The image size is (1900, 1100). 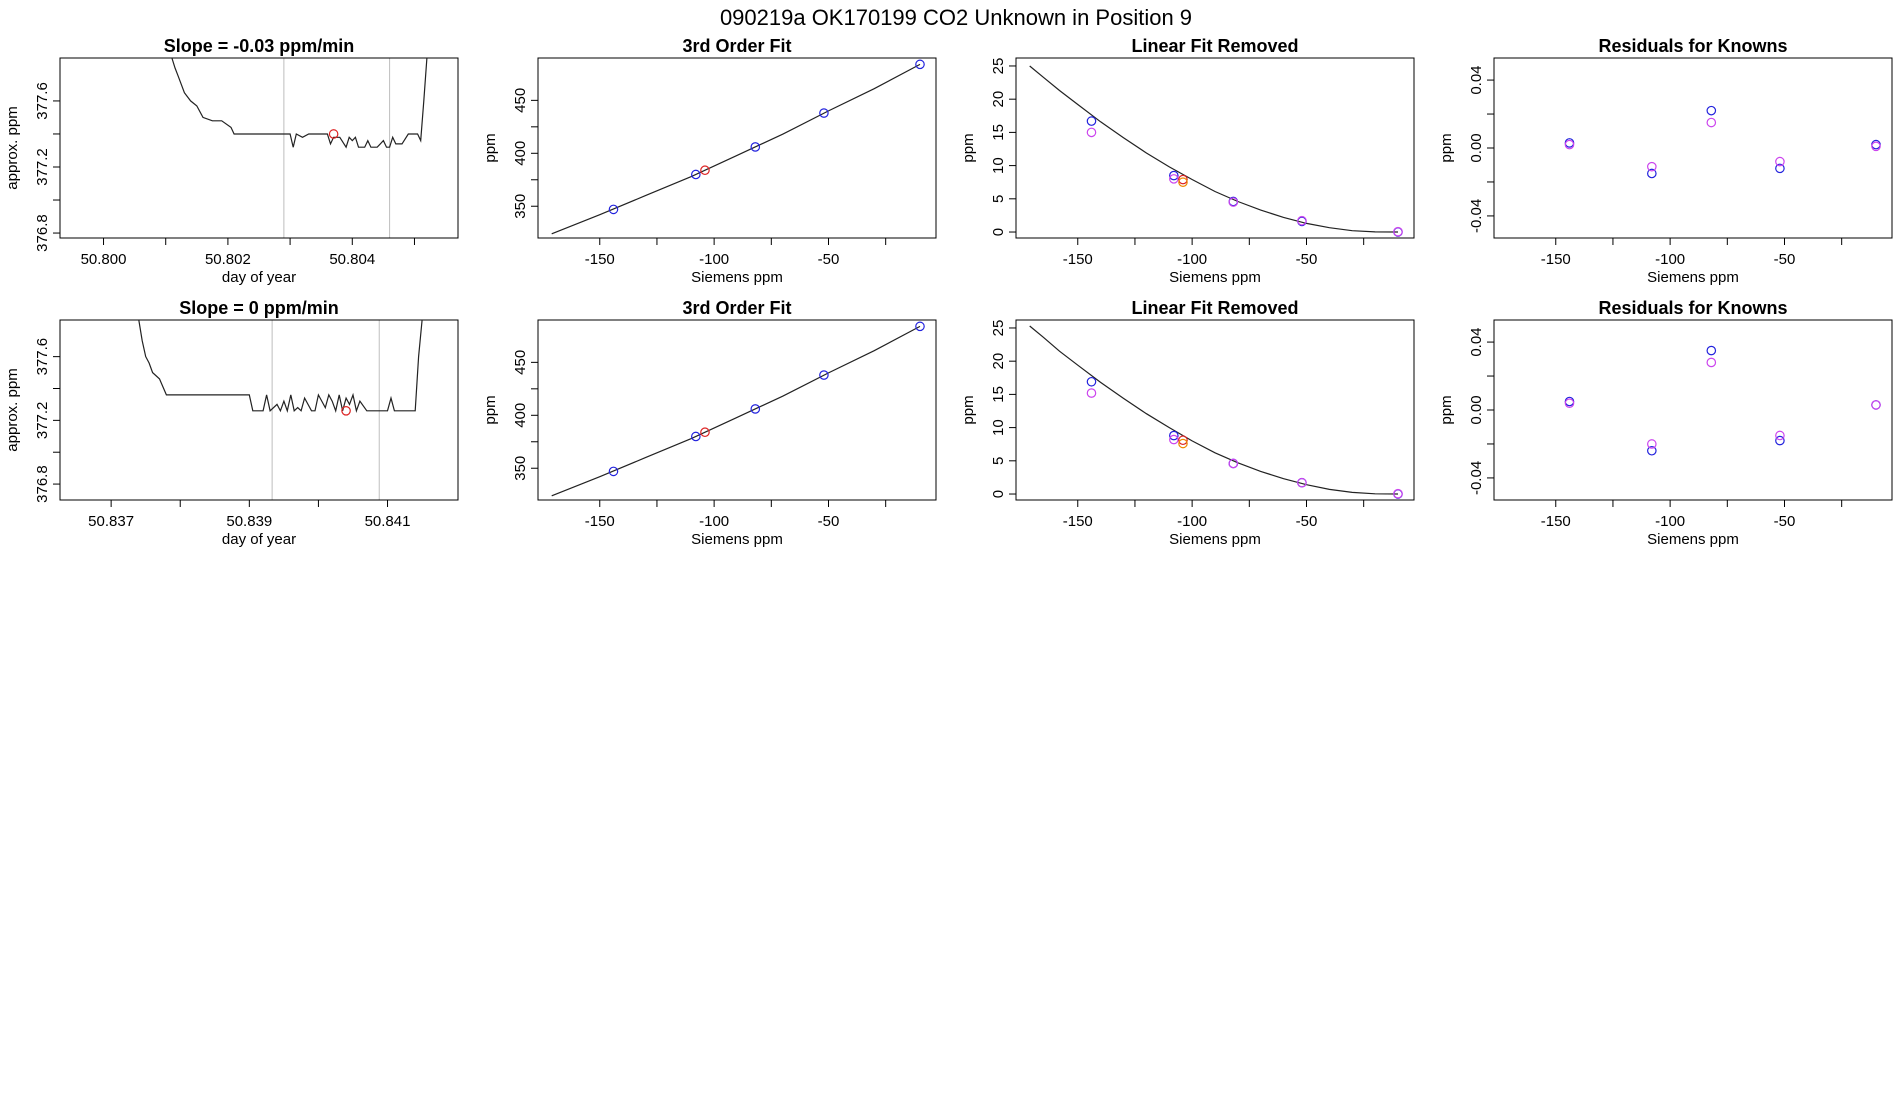 I want to click on time-series-trace, so click(x=299, y=103).